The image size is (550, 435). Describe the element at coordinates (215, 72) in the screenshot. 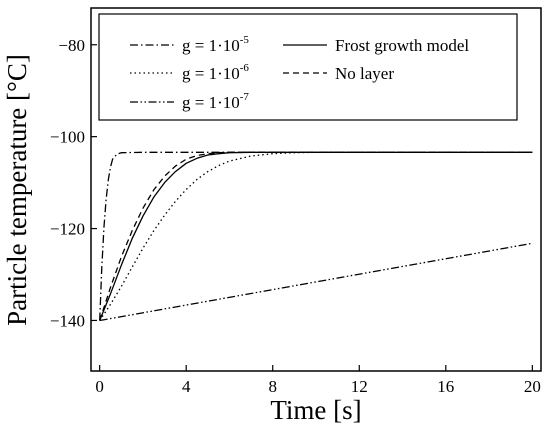

I see `legend-label: g = 1·10-6` at that location.